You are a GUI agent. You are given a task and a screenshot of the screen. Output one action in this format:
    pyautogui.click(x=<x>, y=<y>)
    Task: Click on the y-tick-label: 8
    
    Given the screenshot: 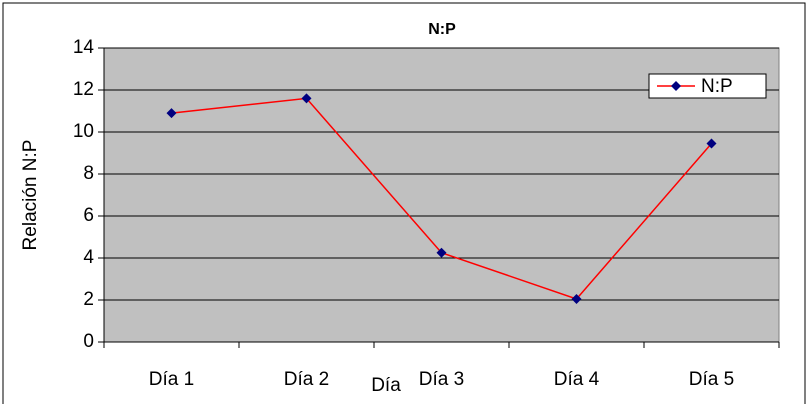 What is the action you would take?
    pyautogui.click(x=88, y=173)
    